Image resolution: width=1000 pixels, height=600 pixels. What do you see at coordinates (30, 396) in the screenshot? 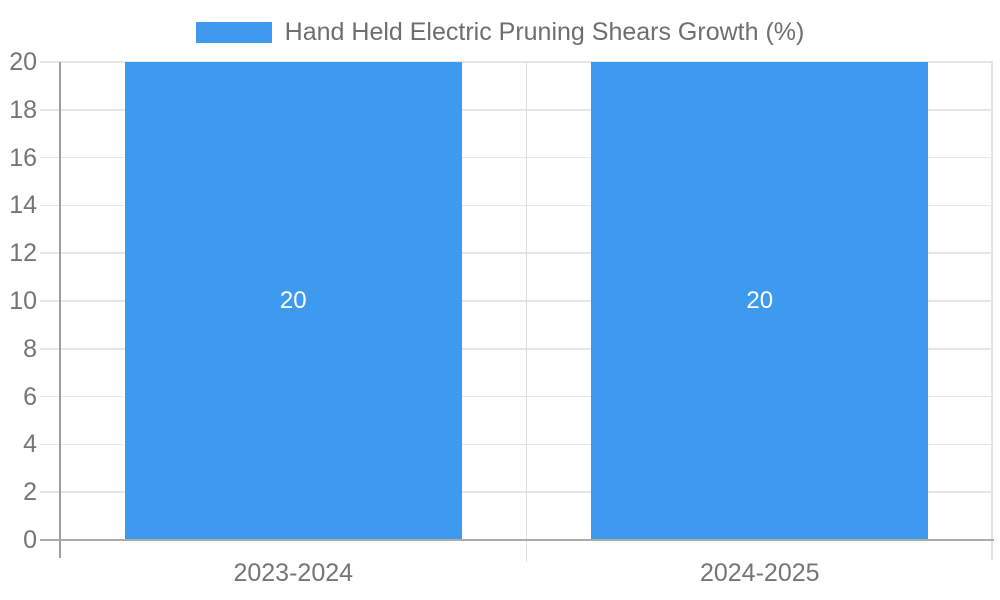
I see `y-axis-tick-label: 6` at bounding box center [30, 396].